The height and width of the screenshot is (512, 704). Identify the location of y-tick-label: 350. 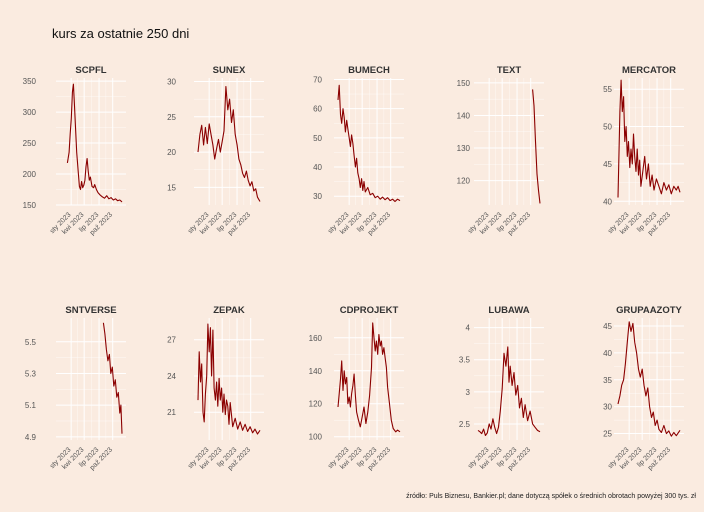
(30, 81).